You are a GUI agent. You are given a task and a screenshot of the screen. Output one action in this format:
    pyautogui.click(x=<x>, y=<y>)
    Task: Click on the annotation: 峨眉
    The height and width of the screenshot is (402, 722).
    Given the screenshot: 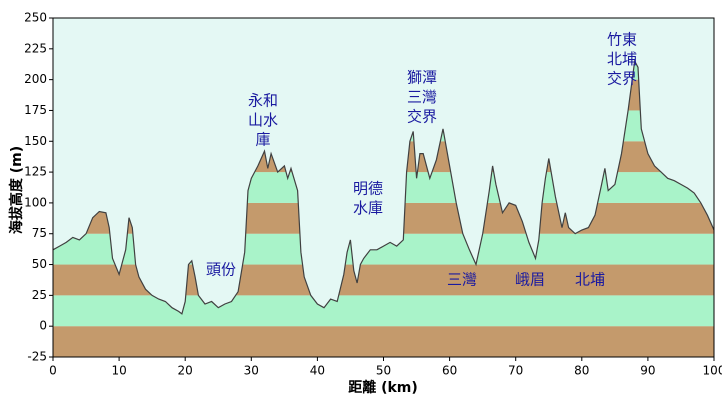 What is the action you would take?
    pyautogui.click(x=530, y=280)
    